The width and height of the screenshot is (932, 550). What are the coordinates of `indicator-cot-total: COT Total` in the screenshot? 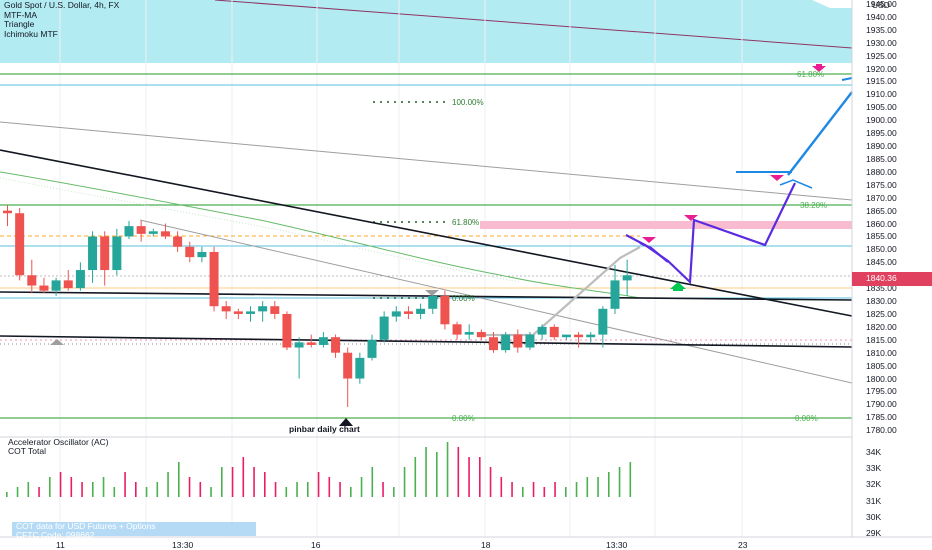 It's located at (27, 451).